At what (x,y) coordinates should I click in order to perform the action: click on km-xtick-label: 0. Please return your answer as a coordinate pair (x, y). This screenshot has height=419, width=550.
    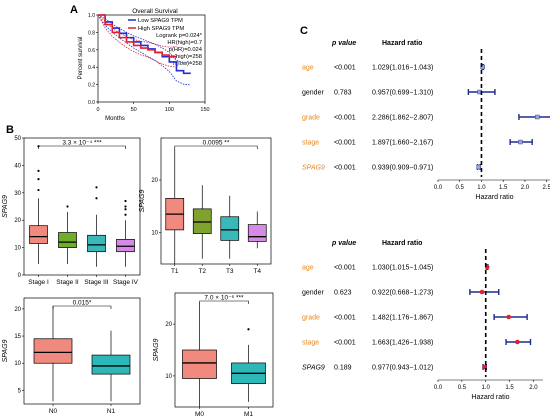
    Looking at the image, I should click on (97, 110).